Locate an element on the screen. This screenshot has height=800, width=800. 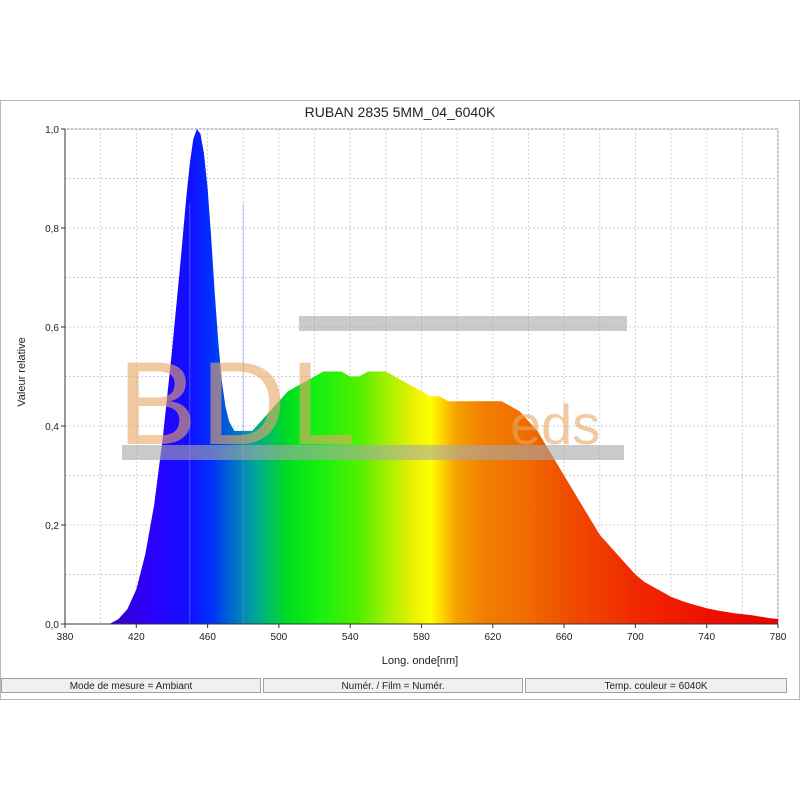
watermark-bar-bottom is located at coordinates (373, 452).